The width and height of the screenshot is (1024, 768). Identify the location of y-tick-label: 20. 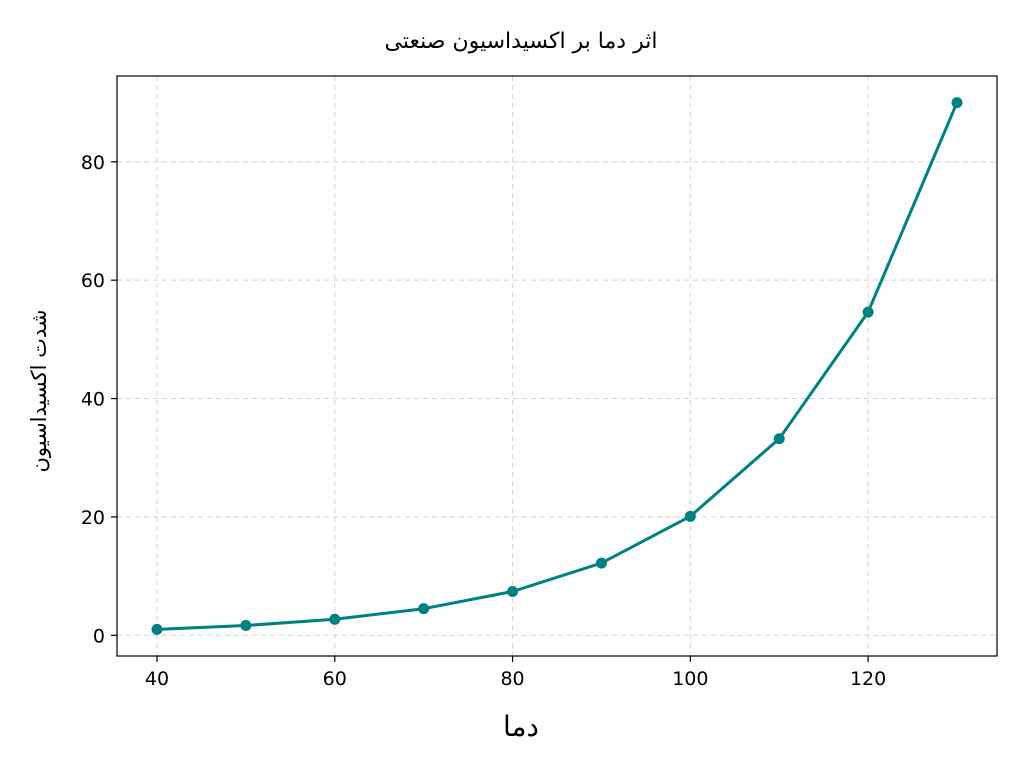
(93, 518).